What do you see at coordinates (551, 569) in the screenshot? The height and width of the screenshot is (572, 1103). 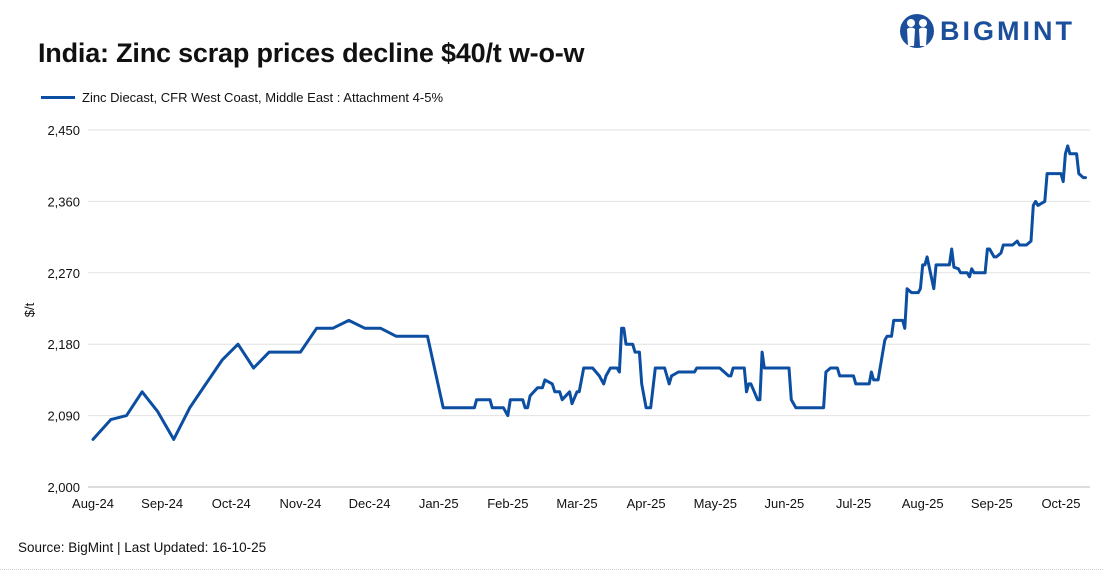 I see `bottom-divider` at bounding box center [551, 569].